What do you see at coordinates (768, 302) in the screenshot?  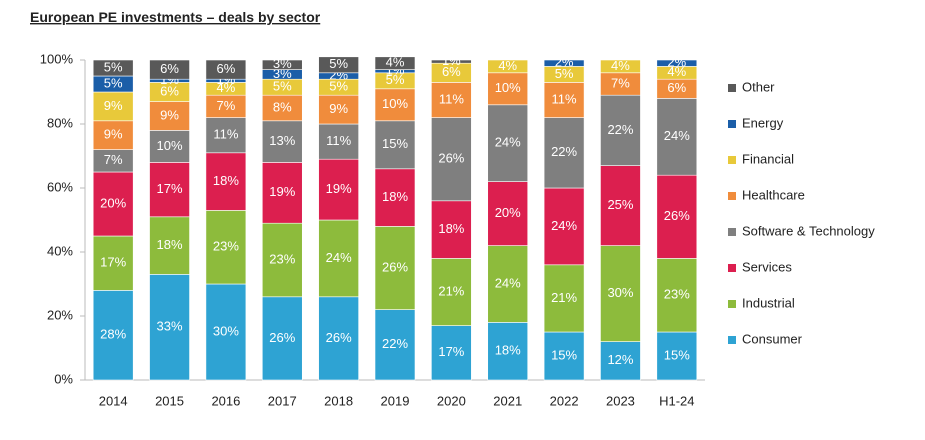 I see `legend-label: Industrial` at bounding box center [768, 302].